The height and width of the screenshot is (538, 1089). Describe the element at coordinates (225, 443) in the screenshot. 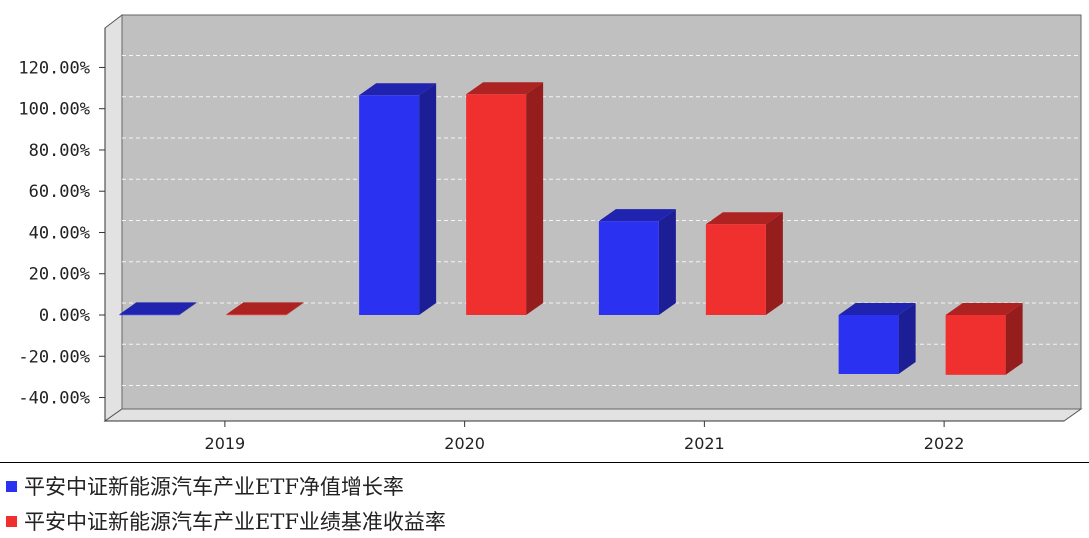

I see `x-tick-label: 2019` at that location.